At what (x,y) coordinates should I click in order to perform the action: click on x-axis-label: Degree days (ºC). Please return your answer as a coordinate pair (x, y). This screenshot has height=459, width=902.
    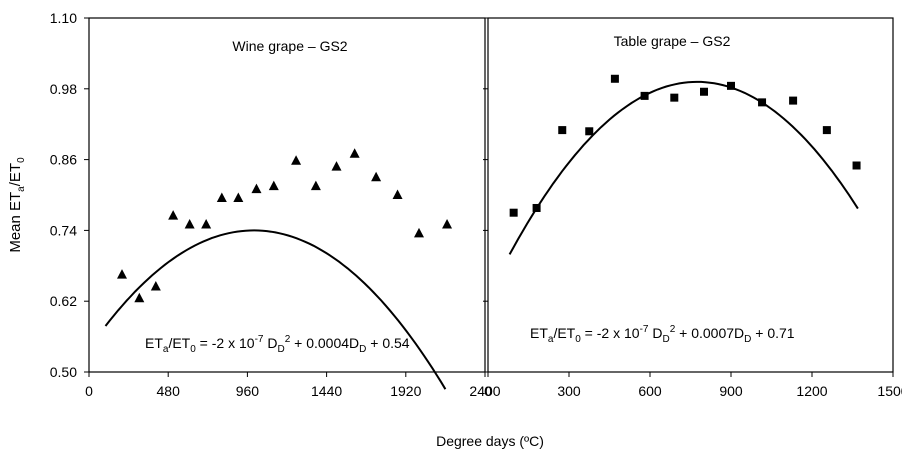
    Looking at the image, I should click on (490, 441).